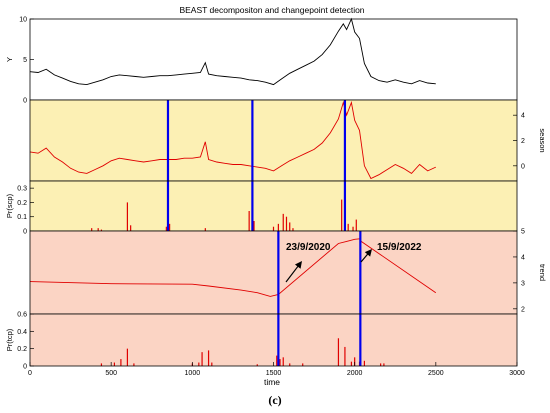 This screenshot has width=550, height=413. I want to click on panel-prscp: 0 0.1 0.2 0.3Pr(scp), so click(261, 208).